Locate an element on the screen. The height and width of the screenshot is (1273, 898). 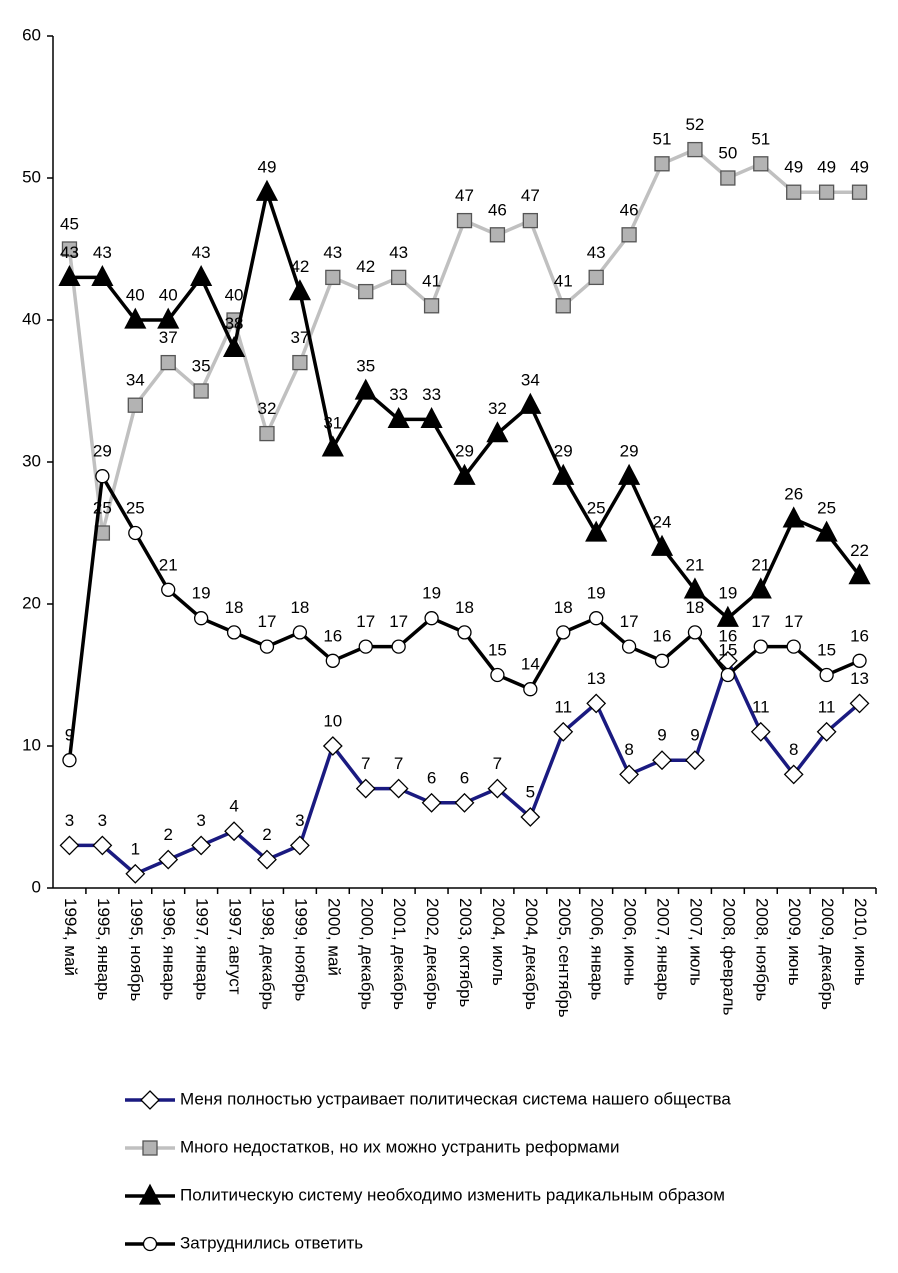
x-tick-label: 2007, июль is located at coordinates (695, 942).